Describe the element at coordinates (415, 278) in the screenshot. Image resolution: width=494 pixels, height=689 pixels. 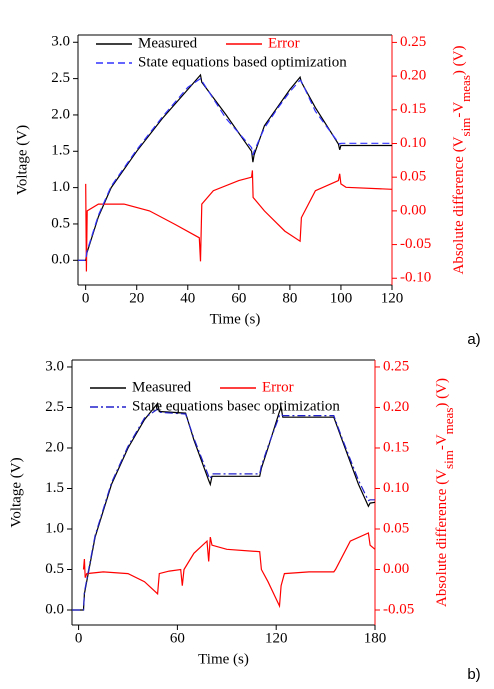
I see `y2-tick-label: -0.10` at that location.